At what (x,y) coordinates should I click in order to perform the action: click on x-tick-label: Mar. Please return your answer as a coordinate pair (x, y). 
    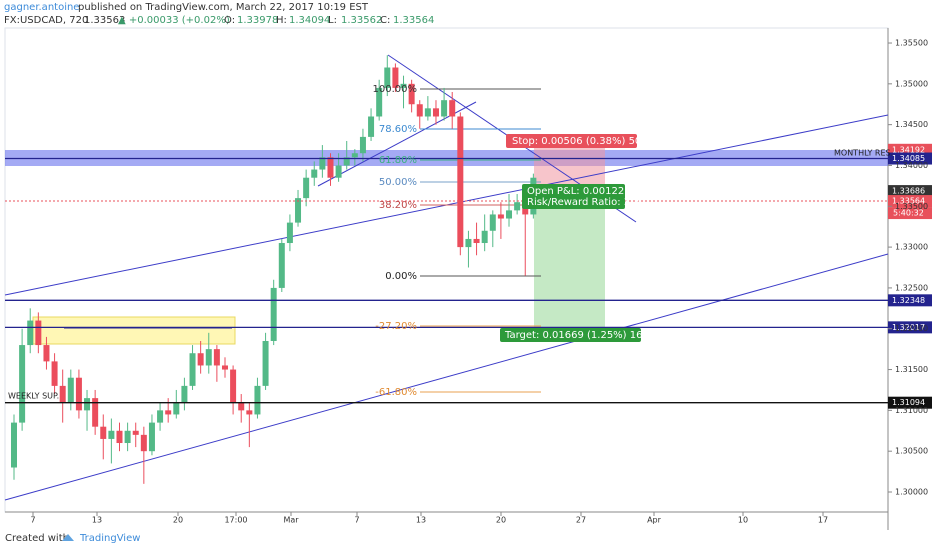
    Looking at the image, I should click on (291, 520).